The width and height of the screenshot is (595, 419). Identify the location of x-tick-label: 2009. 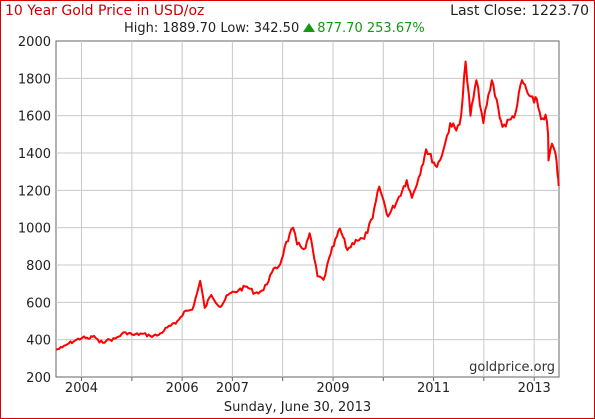
(332, 388).